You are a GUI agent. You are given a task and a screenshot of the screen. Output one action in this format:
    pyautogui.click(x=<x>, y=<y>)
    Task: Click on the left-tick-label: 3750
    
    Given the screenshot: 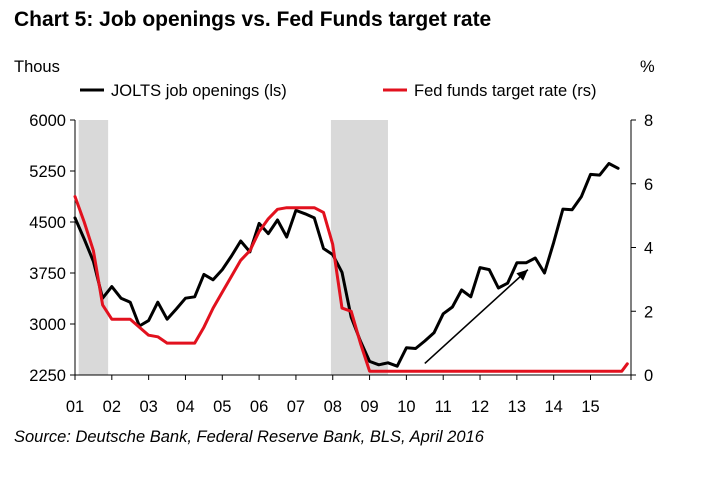 What is the action you would take?
    pyautogui.click(x=47, y=274)
    